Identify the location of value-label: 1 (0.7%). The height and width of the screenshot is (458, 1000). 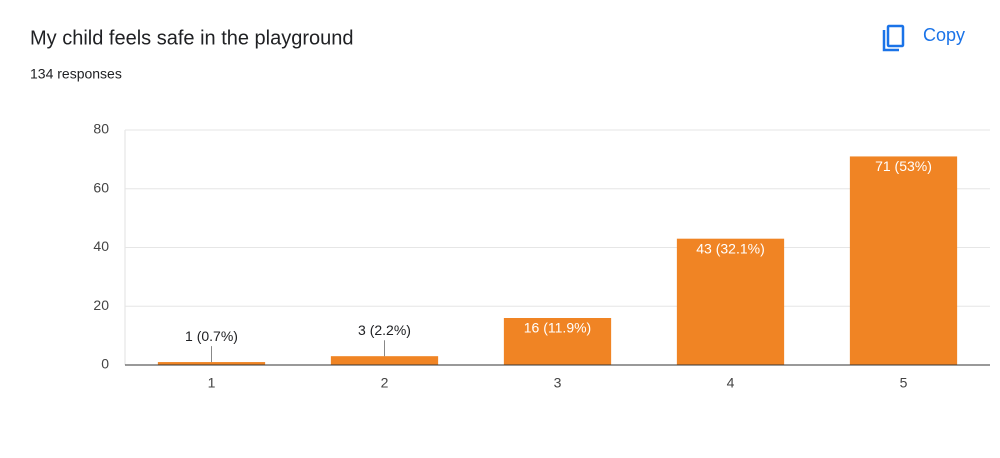
(211, 336).